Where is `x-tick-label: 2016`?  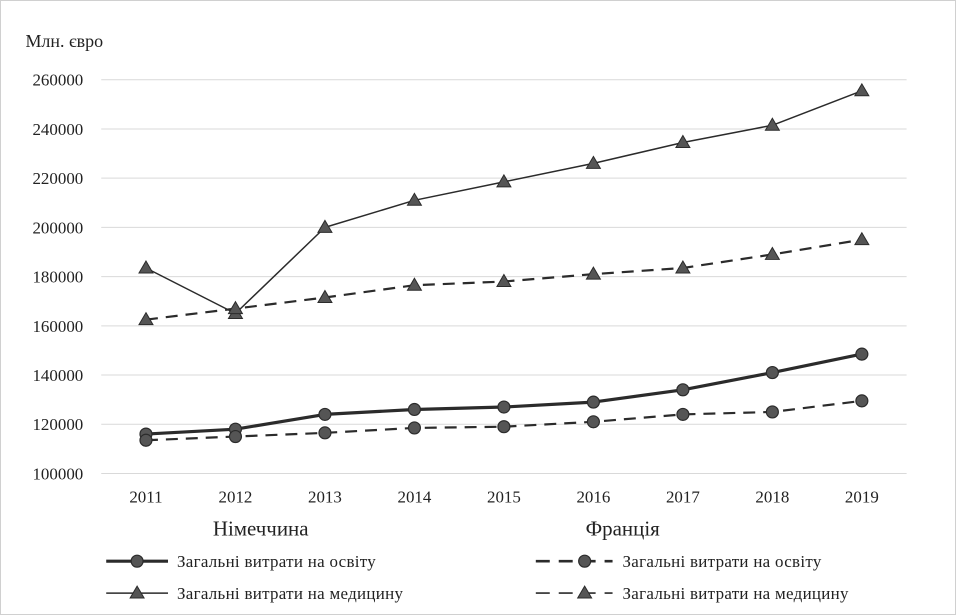 x-tick-label: 2016 is located at coordinates (593, 496).